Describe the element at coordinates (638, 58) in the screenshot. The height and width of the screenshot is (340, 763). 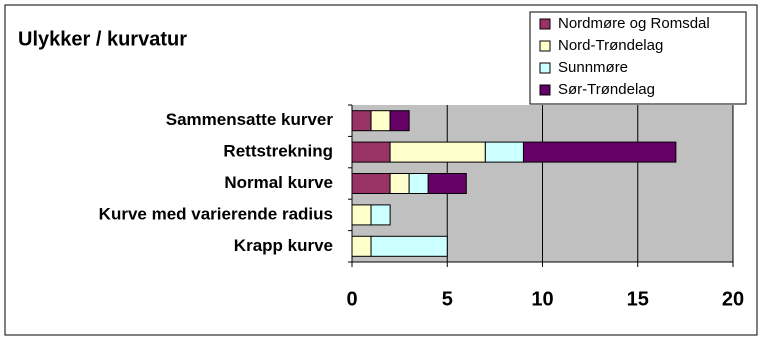
I see `legend-box` at that location.